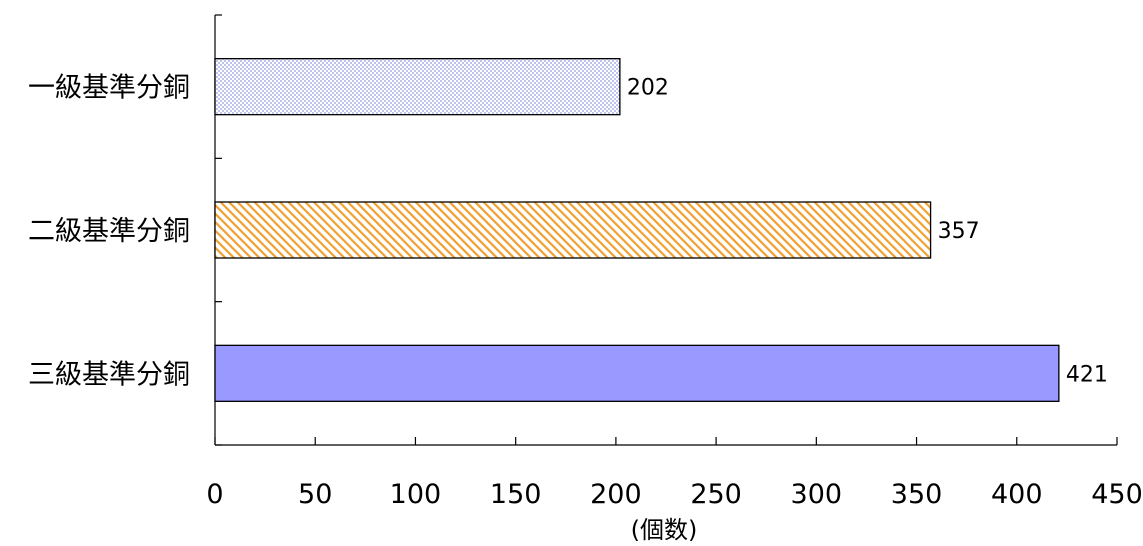 This screenshot has width=1143, height=546. I want to click on data-label: 357, so click(959, 231).